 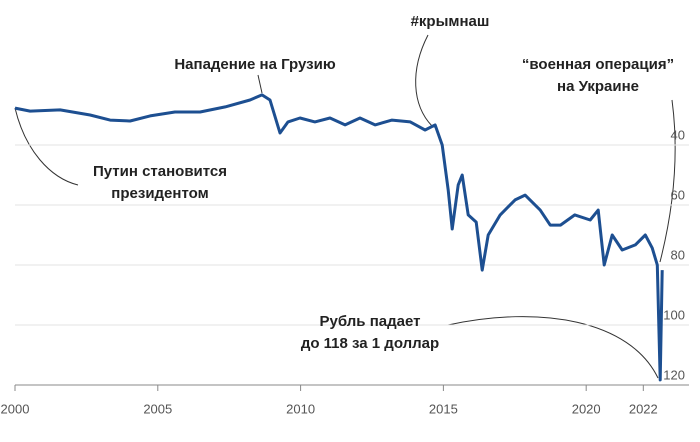 What do you see at coordinates (157, 408) in the screenshot?
I see `x-tick-label: 2005` at bounding box center [157, 408].